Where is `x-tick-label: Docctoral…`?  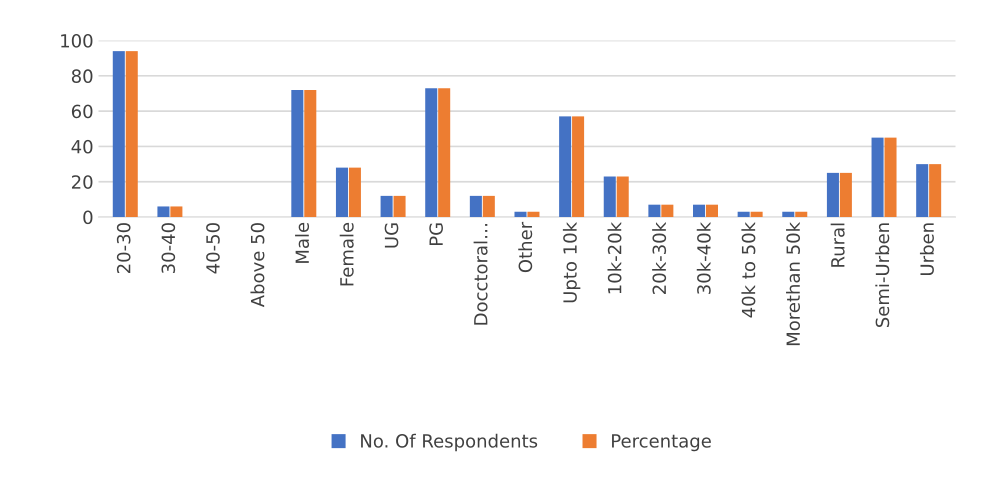
x-tick-label: Docctoral… is located at coordinates (481, 274).